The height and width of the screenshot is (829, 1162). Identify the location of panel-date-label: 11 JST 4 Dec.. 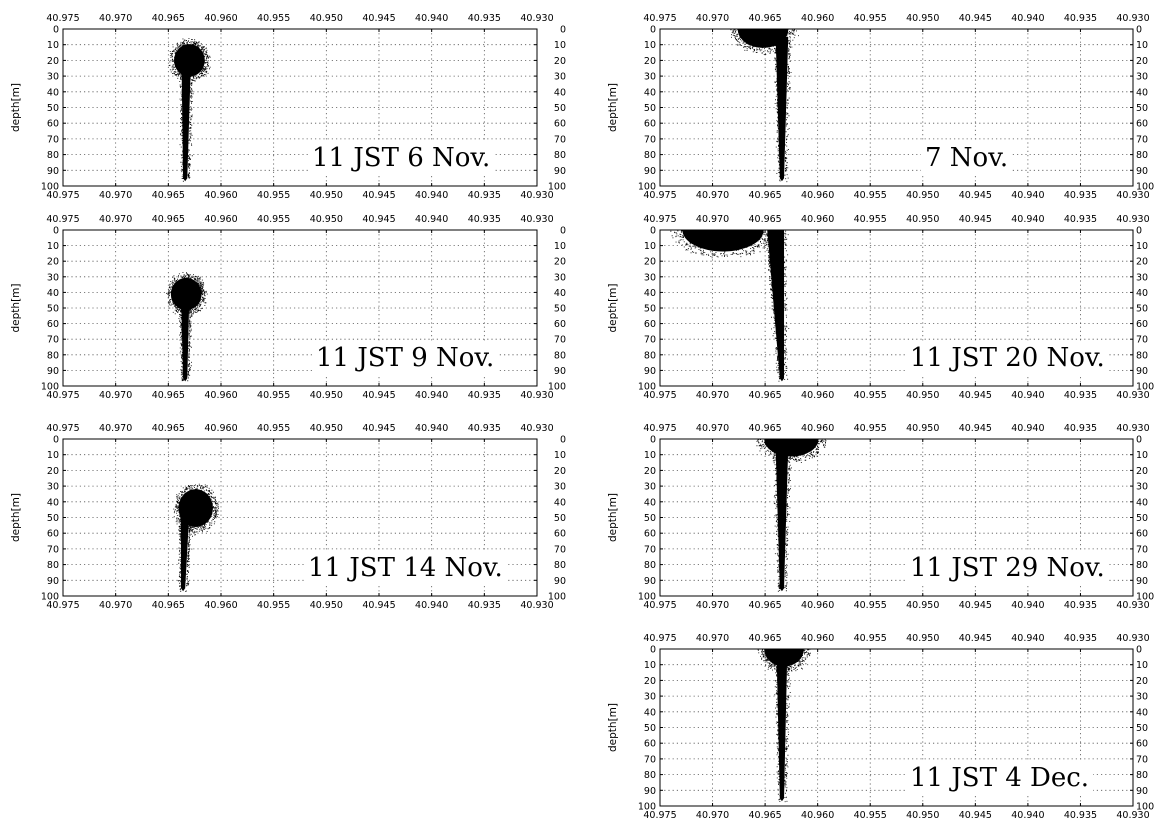
(999, 778).